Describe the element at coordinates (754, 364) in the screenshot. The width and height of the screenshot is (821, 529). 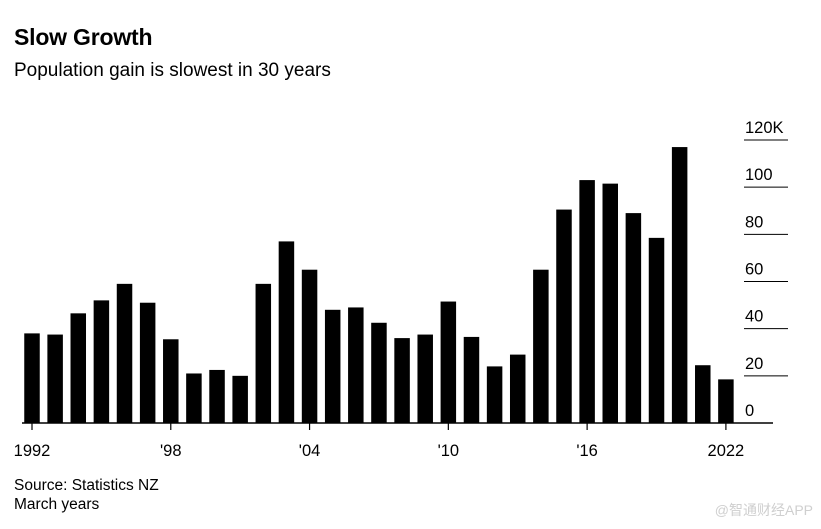
I see `y-tick-label: 20` at that location.